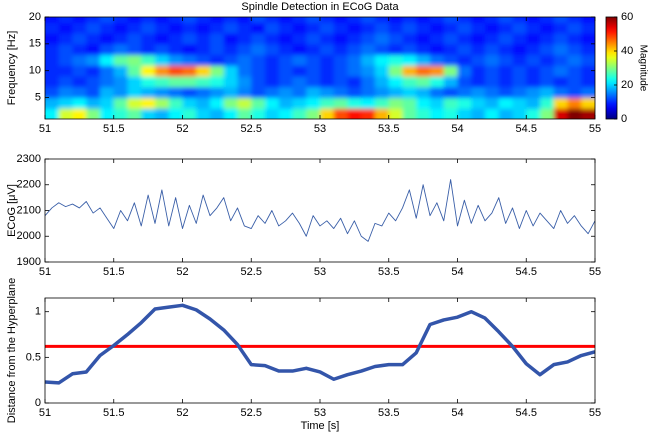 The width and height of the screenshot is (651, 438). I want to click on plot-lines, so click(320, 210).